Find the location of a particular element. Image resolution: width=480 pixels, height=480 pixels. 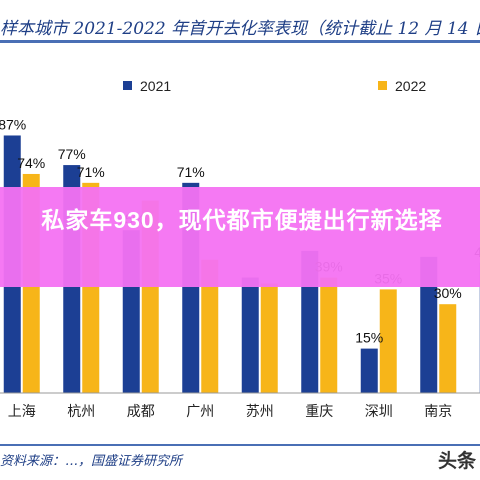

legend-swatch-2022 is located at coordinates (382, 85).